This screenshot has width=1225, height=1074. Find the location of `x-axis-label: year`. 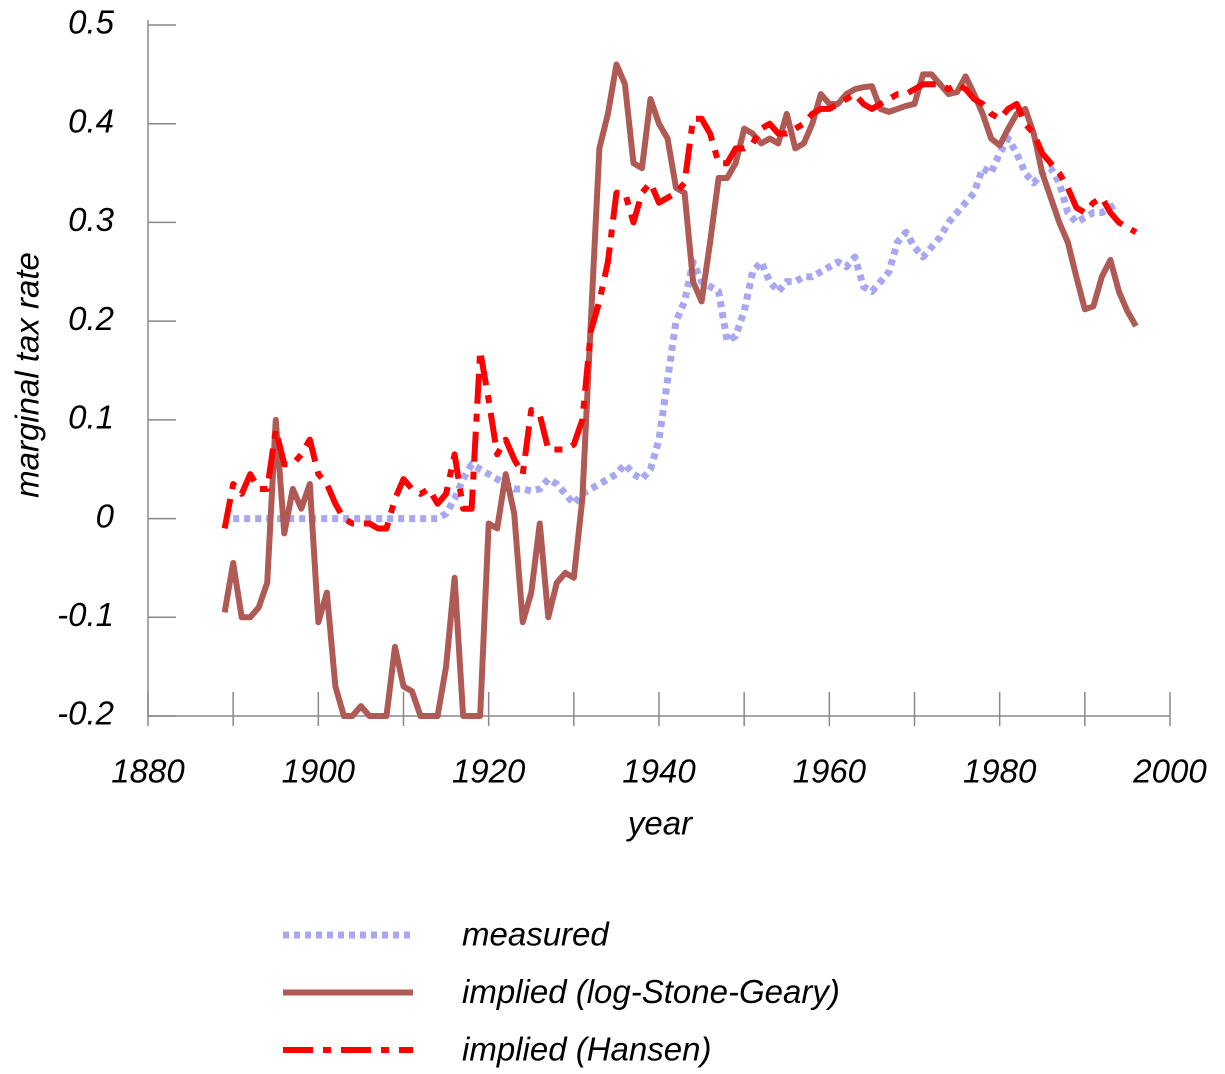

x-axis-label: year is located at coordinates (660, 823).